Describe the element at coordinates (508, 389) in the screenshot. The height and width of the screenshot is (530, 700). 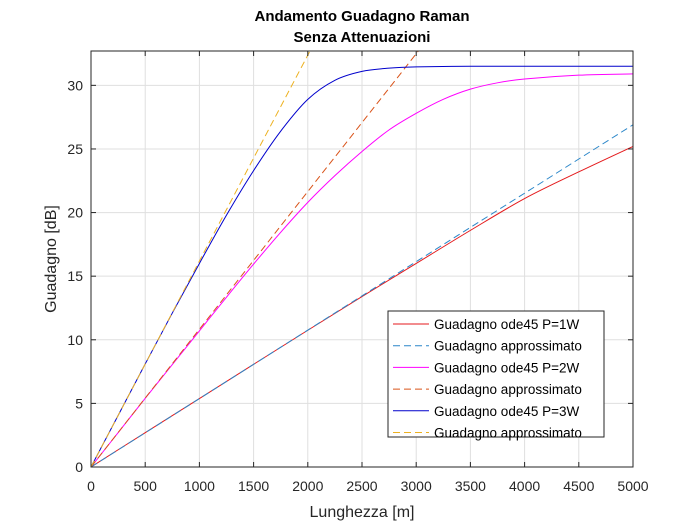
I see `legend-label-4: Guadagno approssimato` at that location.